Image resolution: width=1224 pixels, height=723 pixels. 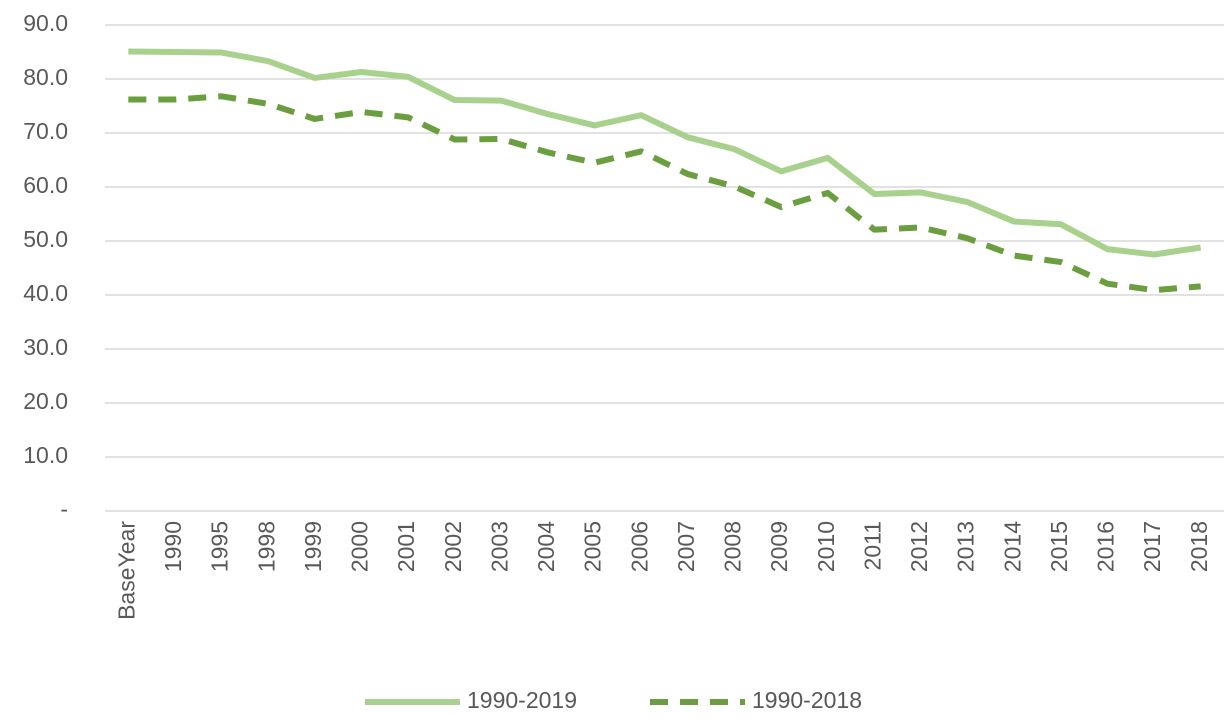 I want to click on x-tick-label: 2013, so click(x=966, y=546).